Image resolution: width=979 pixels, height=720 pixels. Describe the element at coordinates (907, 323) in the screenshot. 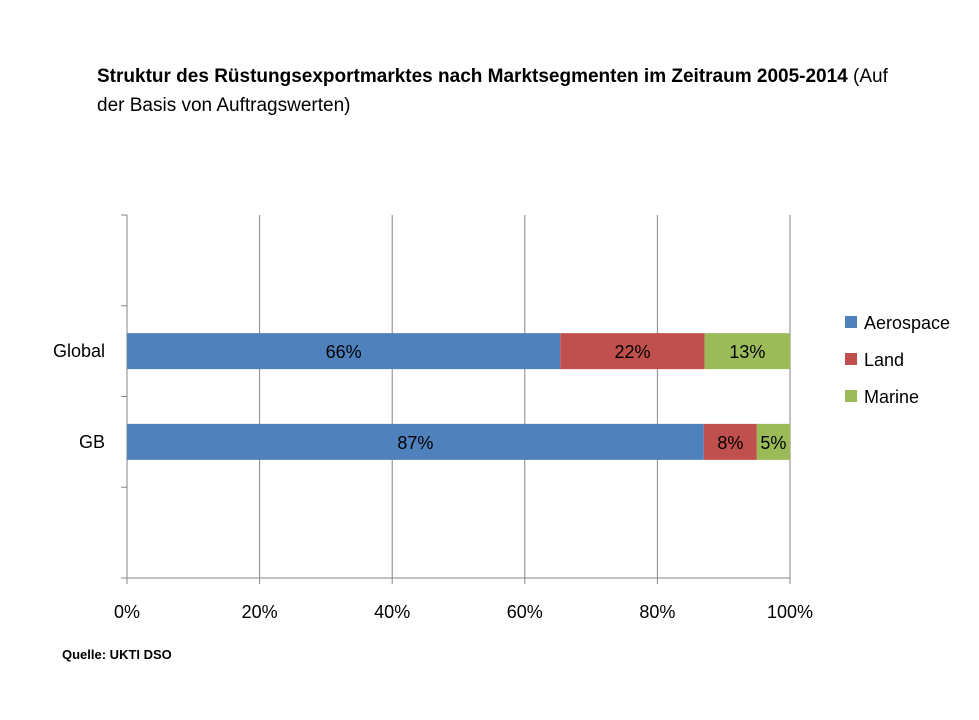

I see `legend-label: Aerospace` at that location.